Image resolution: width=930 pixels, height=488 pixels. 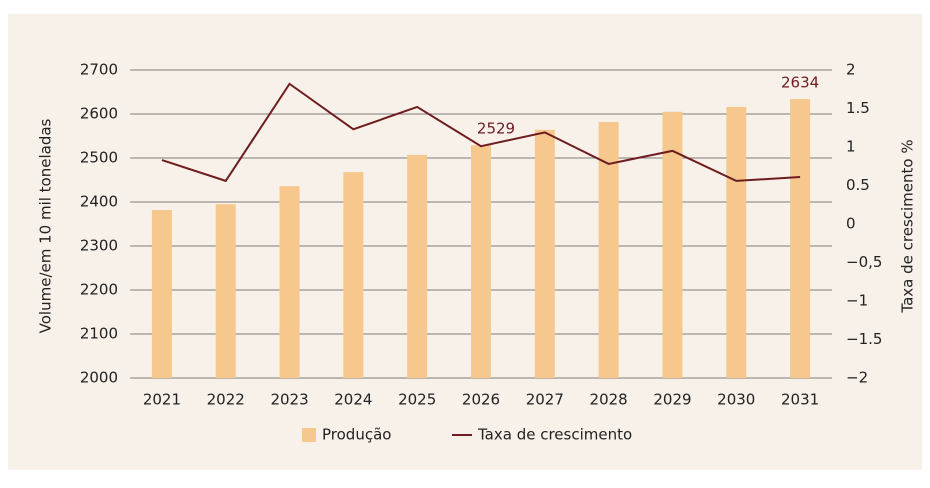 What do you see at coordinates (864, 339) in the screenshot?
I see `y2-tick-label: −1.5` at bounding box center [864, 339].